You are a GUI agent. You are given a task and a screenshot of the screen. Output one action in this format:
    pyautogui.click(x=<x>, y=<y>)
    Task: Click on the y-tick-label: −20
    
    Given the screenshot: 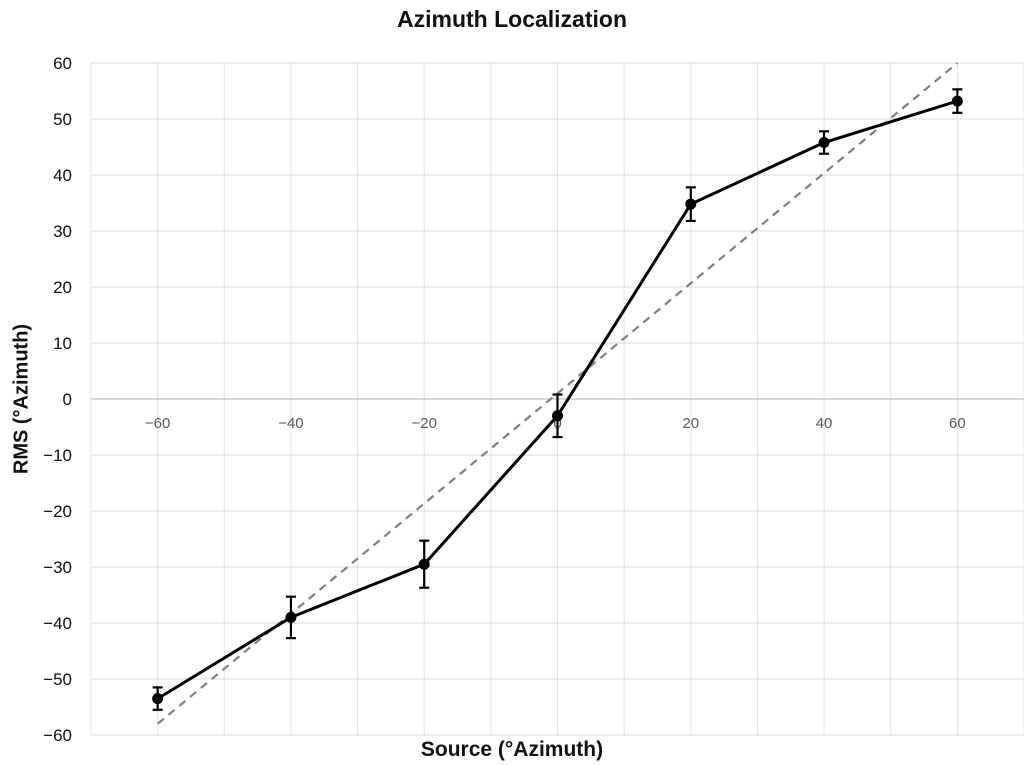 What is the action you would take?
    pyautogui.click(x=57, y=511)
    